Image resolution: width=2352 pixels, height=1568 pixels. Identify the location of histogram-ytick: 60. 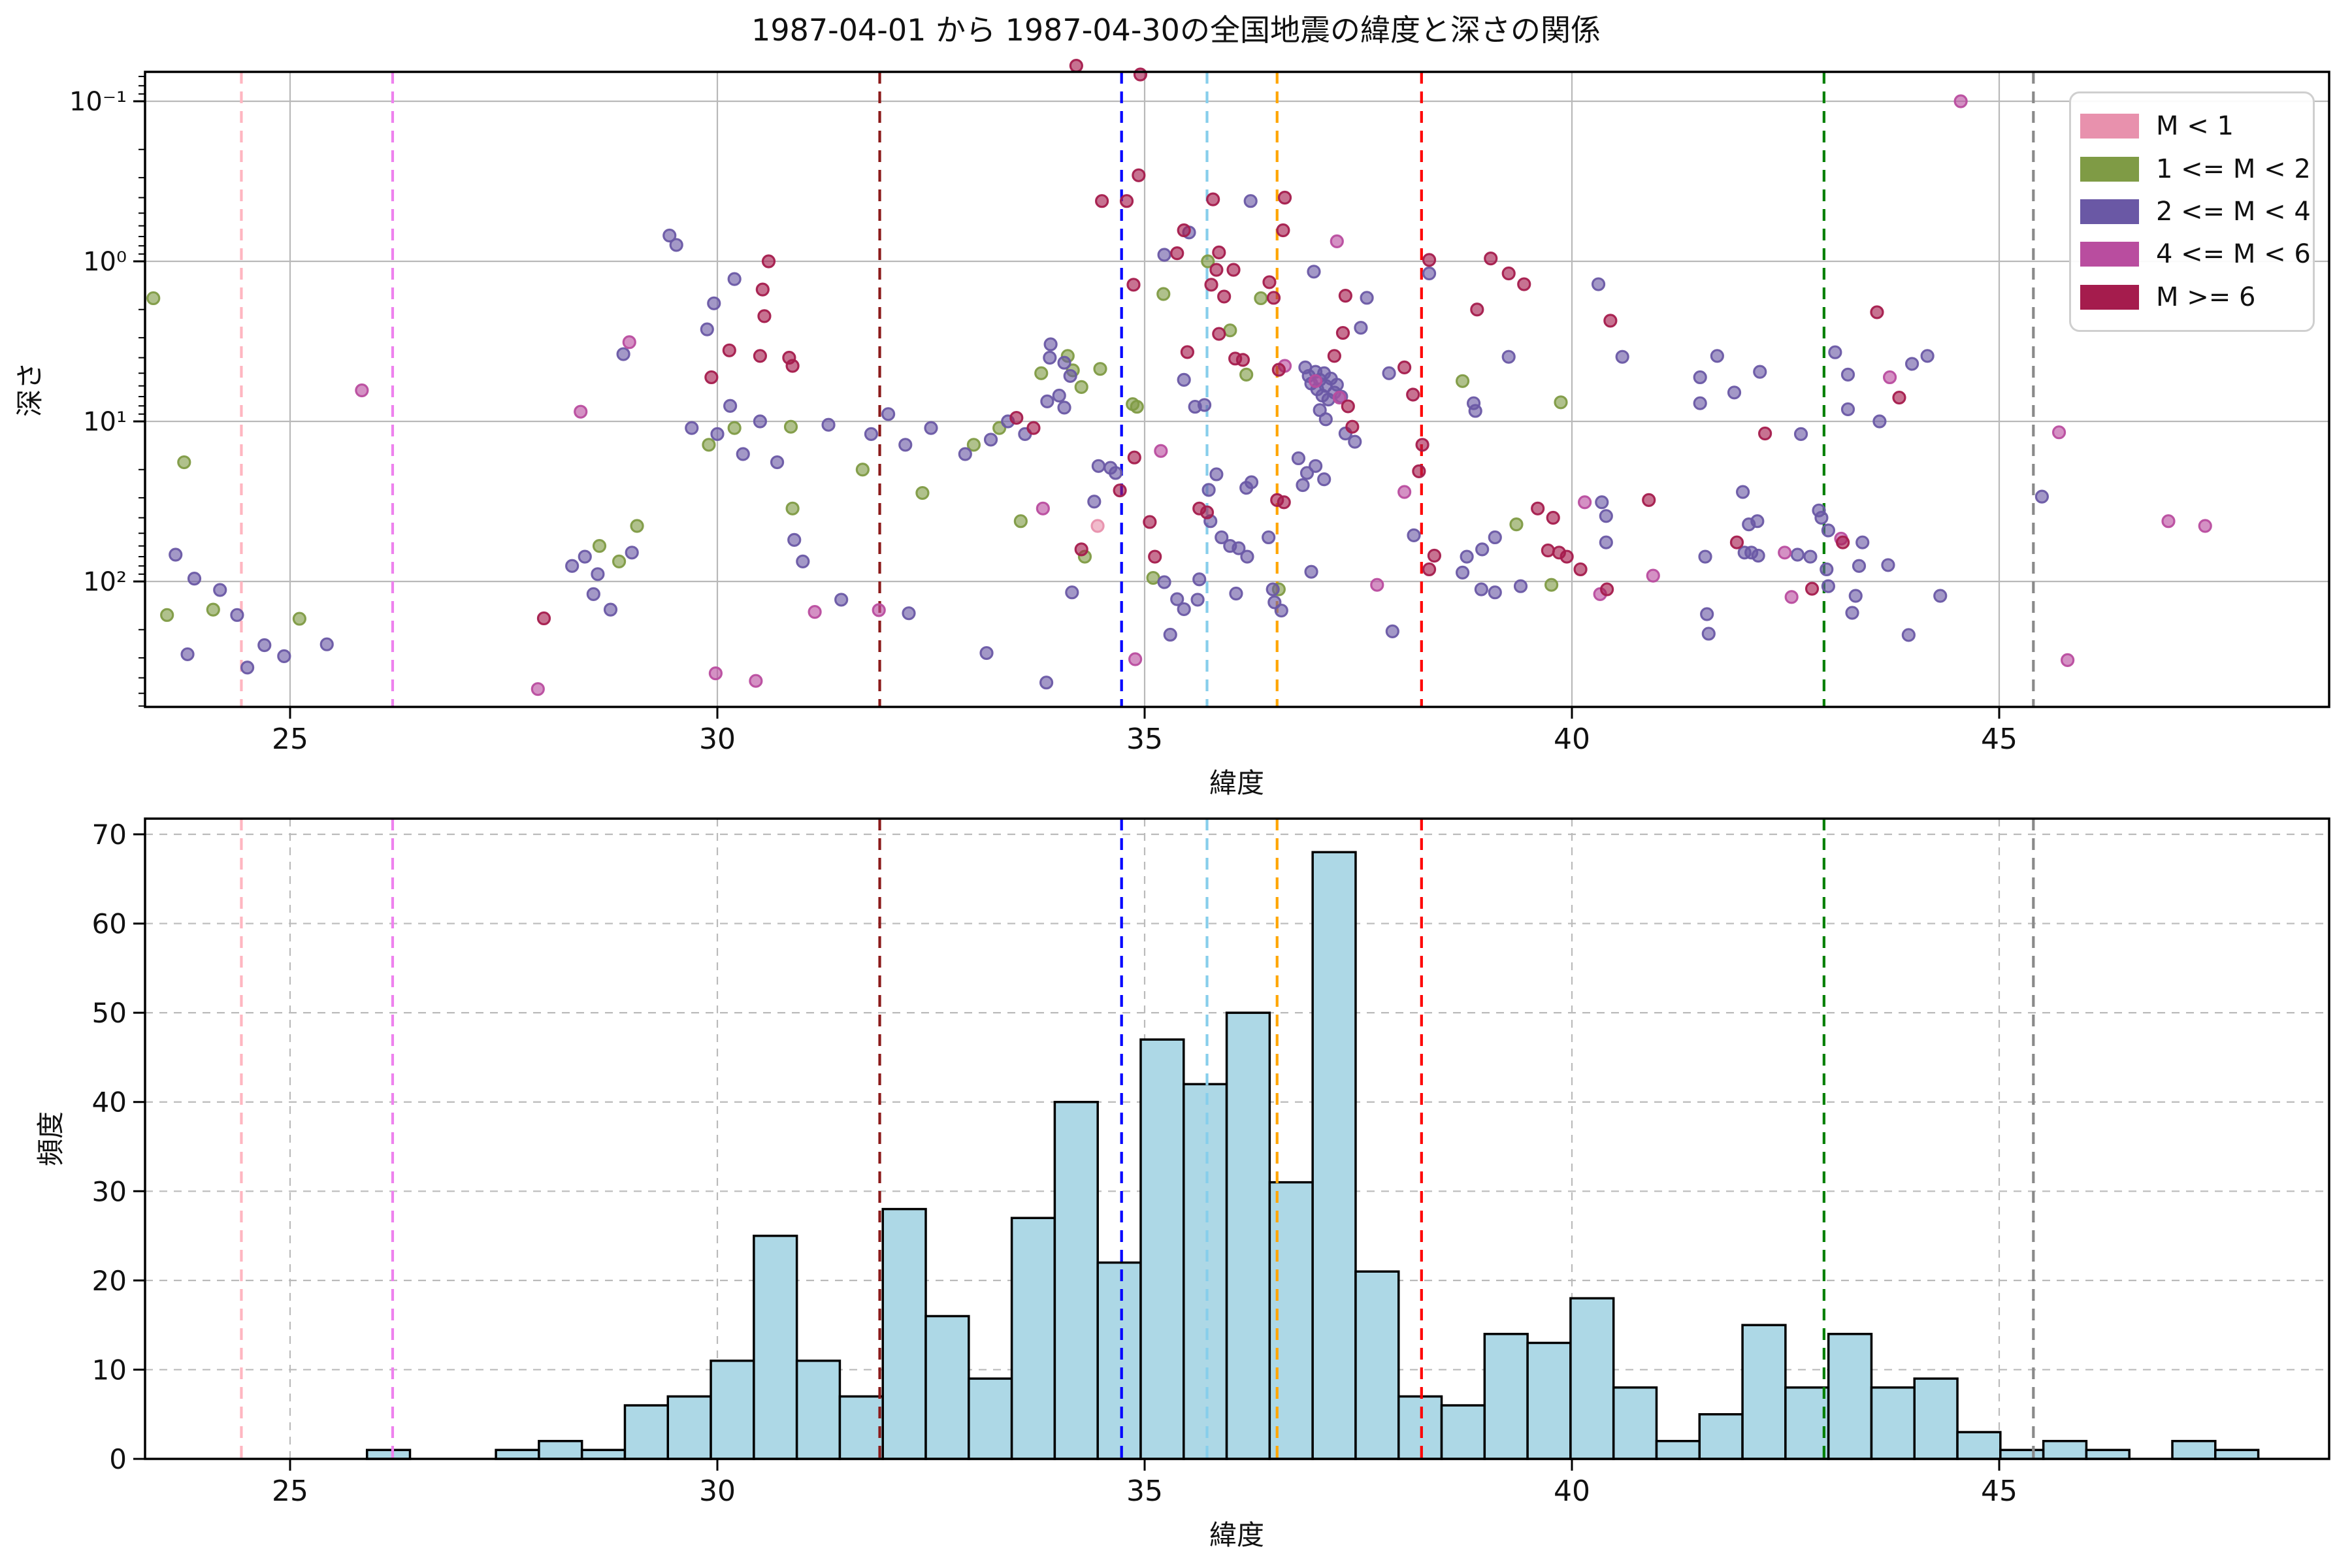
(109, 924).